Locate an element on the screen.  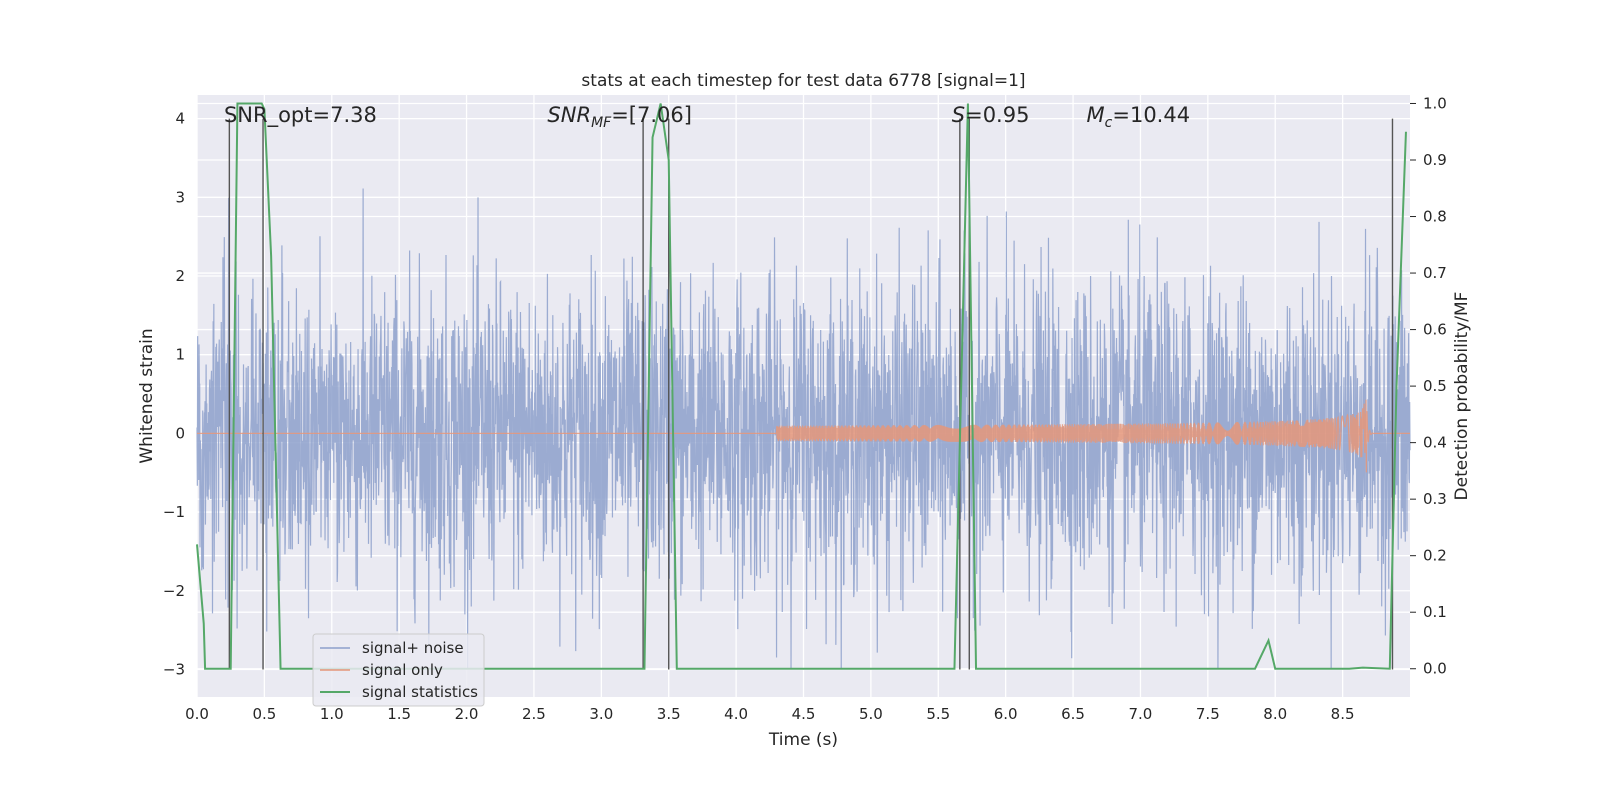
x-tick-label: 8.0 is located at coordinates (1275, 714).